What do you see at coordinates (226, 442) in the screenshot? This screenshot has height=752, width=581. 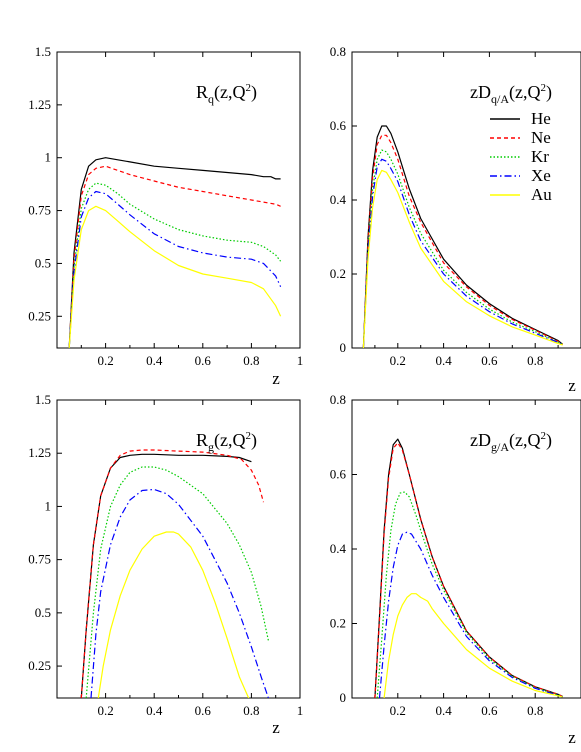 I see `panel-title: Rg(z,Q2)` at bounding box center [226, 442].